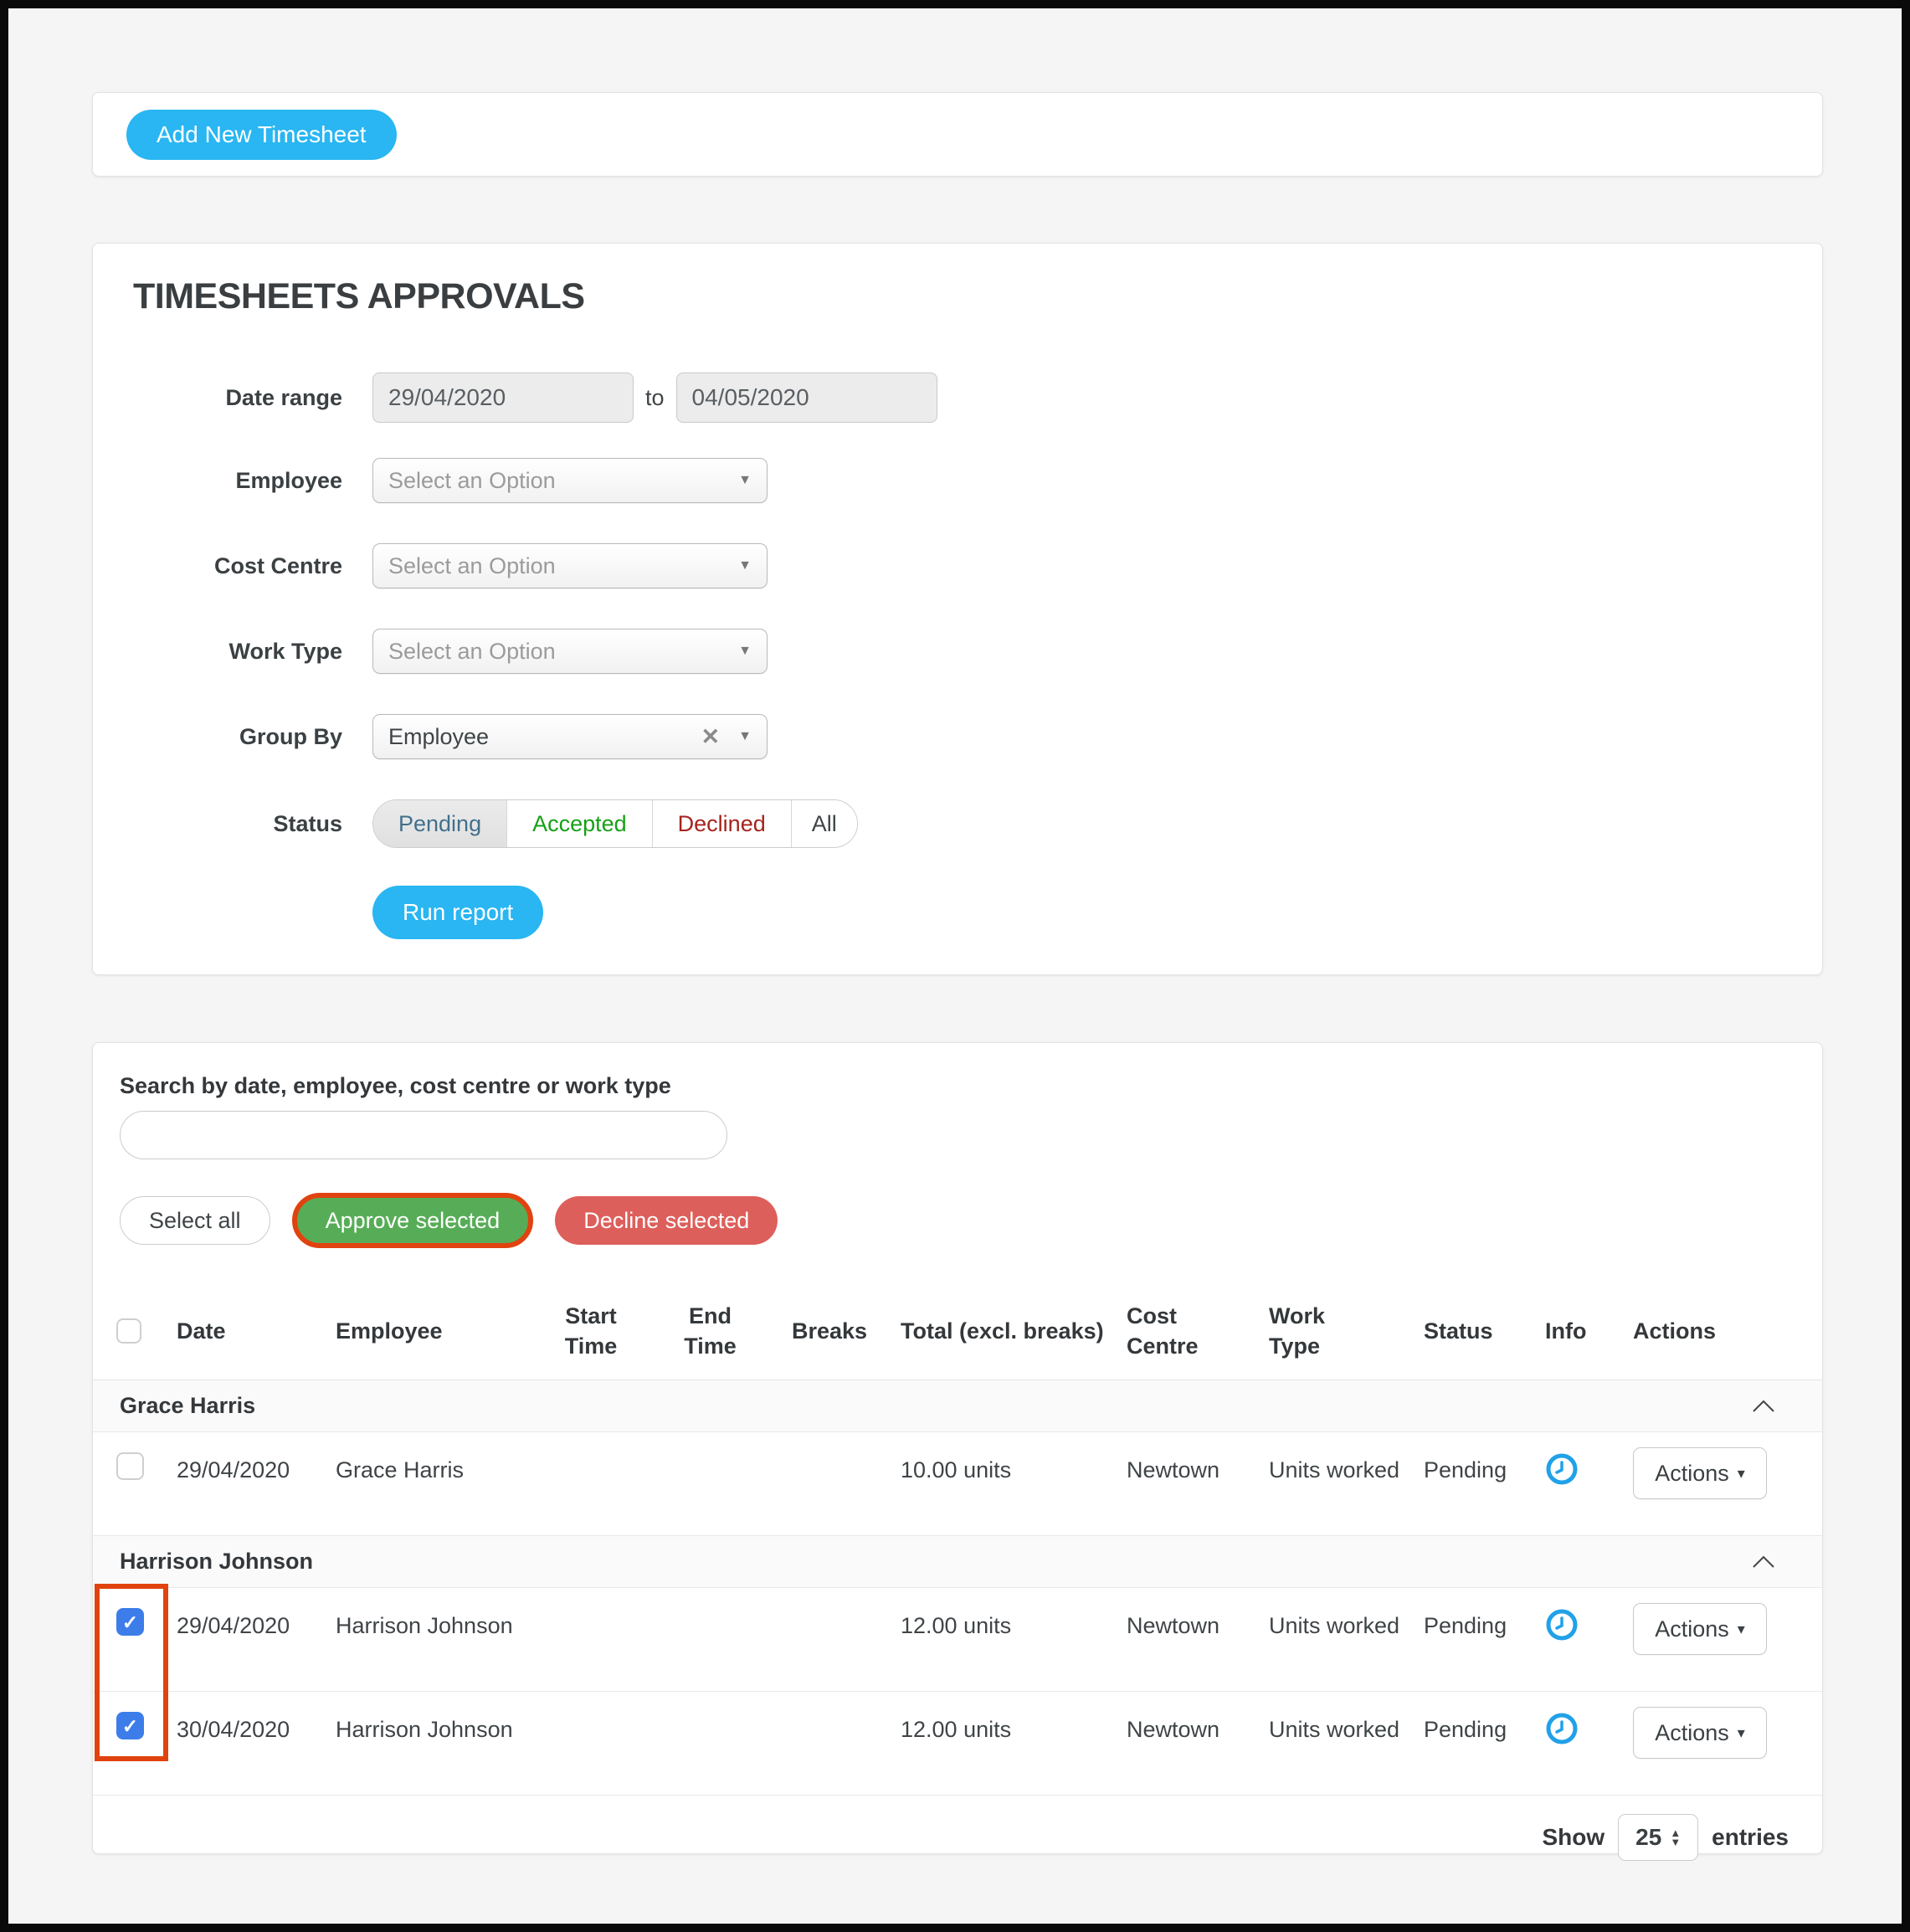 The width and height of the screenshot is (1910, 1932). Describe the element at coordinates (591, 1331) in the screenshot. I see `col-start-time: Start Time` at that location.